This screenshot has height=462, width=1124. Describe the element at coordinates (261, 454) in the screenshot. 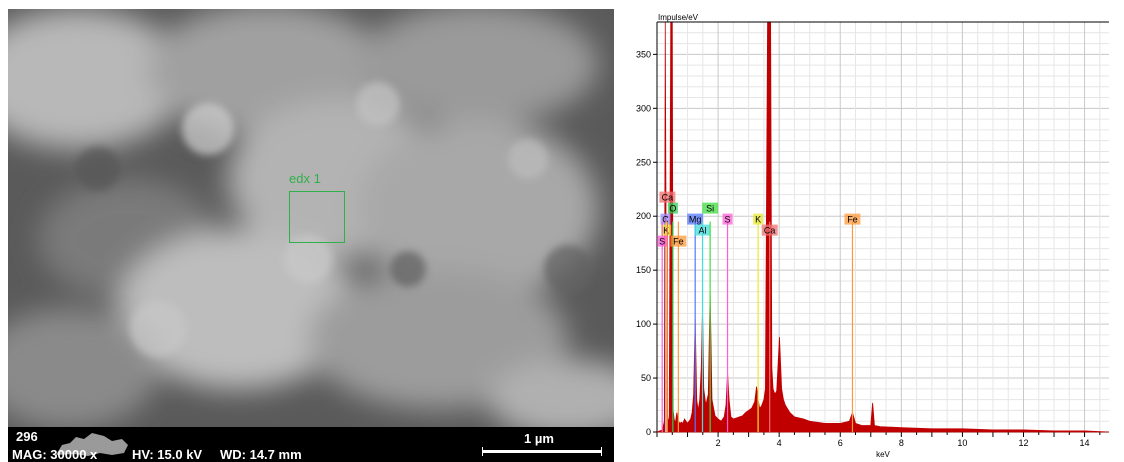

I see `databar-working-distance: WD: 14.7 mm` at that location.